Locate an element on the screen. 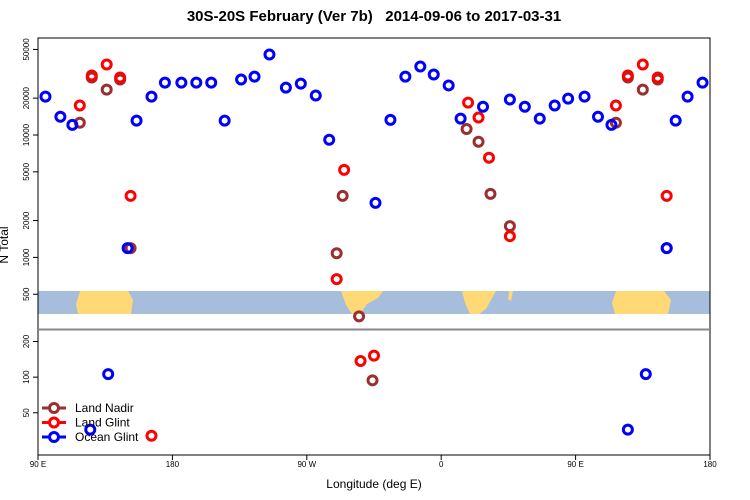 The image size is (750, 500). y-tick-label: 50 is located at coordinates (26, 412).